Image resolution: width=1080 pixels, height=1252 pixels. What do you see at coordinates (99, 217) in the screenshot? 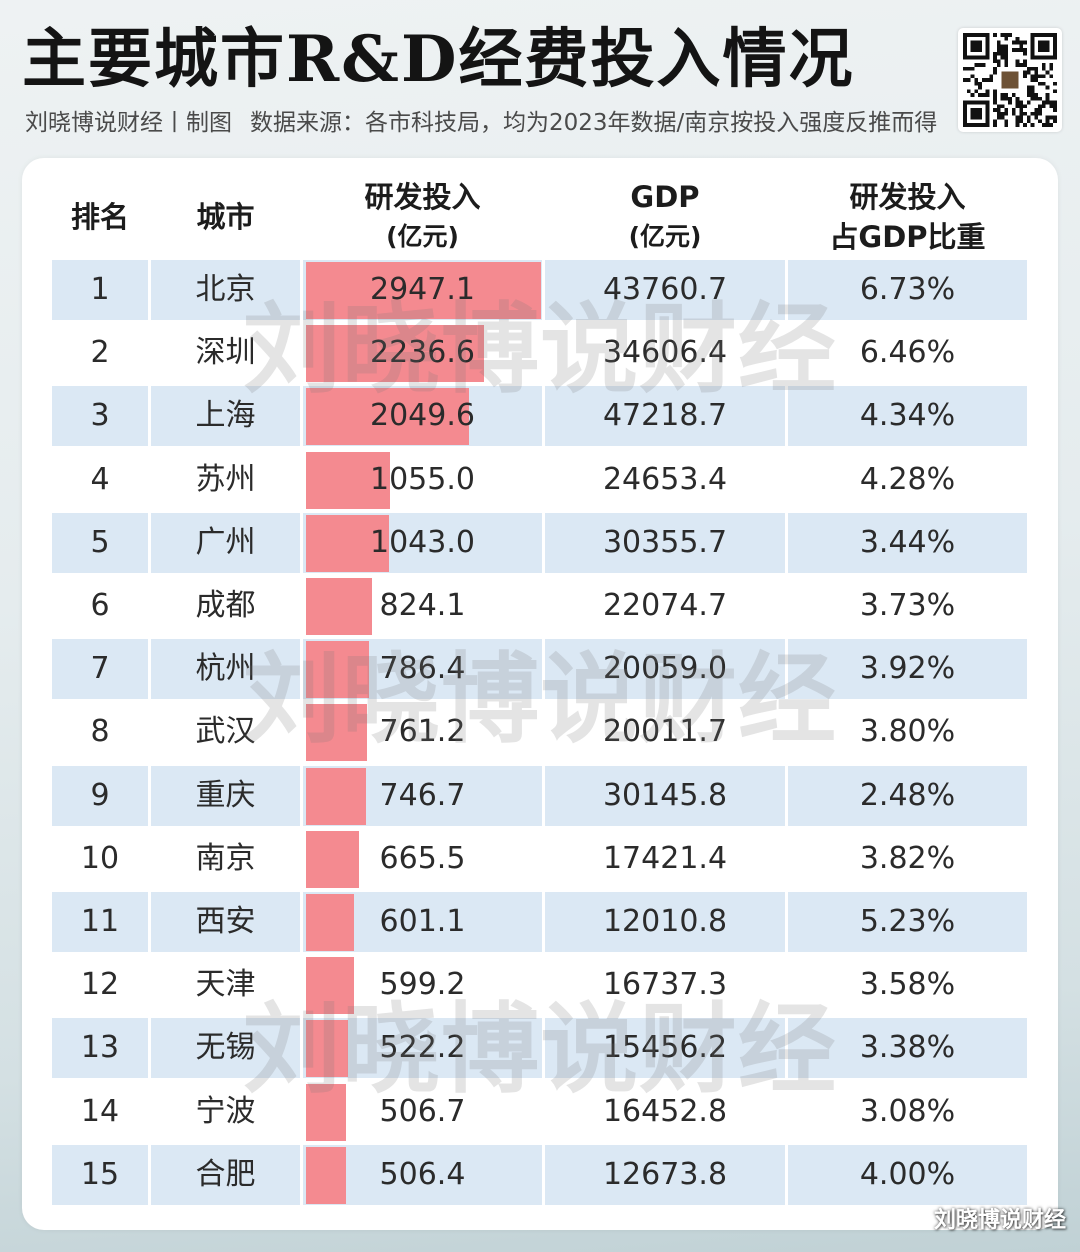
I see `header-rank-label: 排名` at bounding box center [99, 217].